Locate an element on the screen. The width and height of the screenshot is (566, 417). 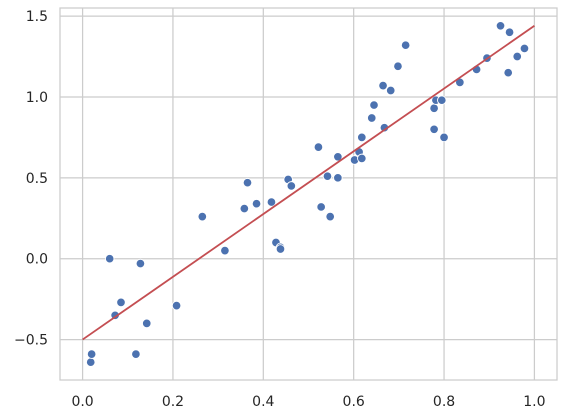
y-tick-label: 1.0 is located at coordinates (37, 98).